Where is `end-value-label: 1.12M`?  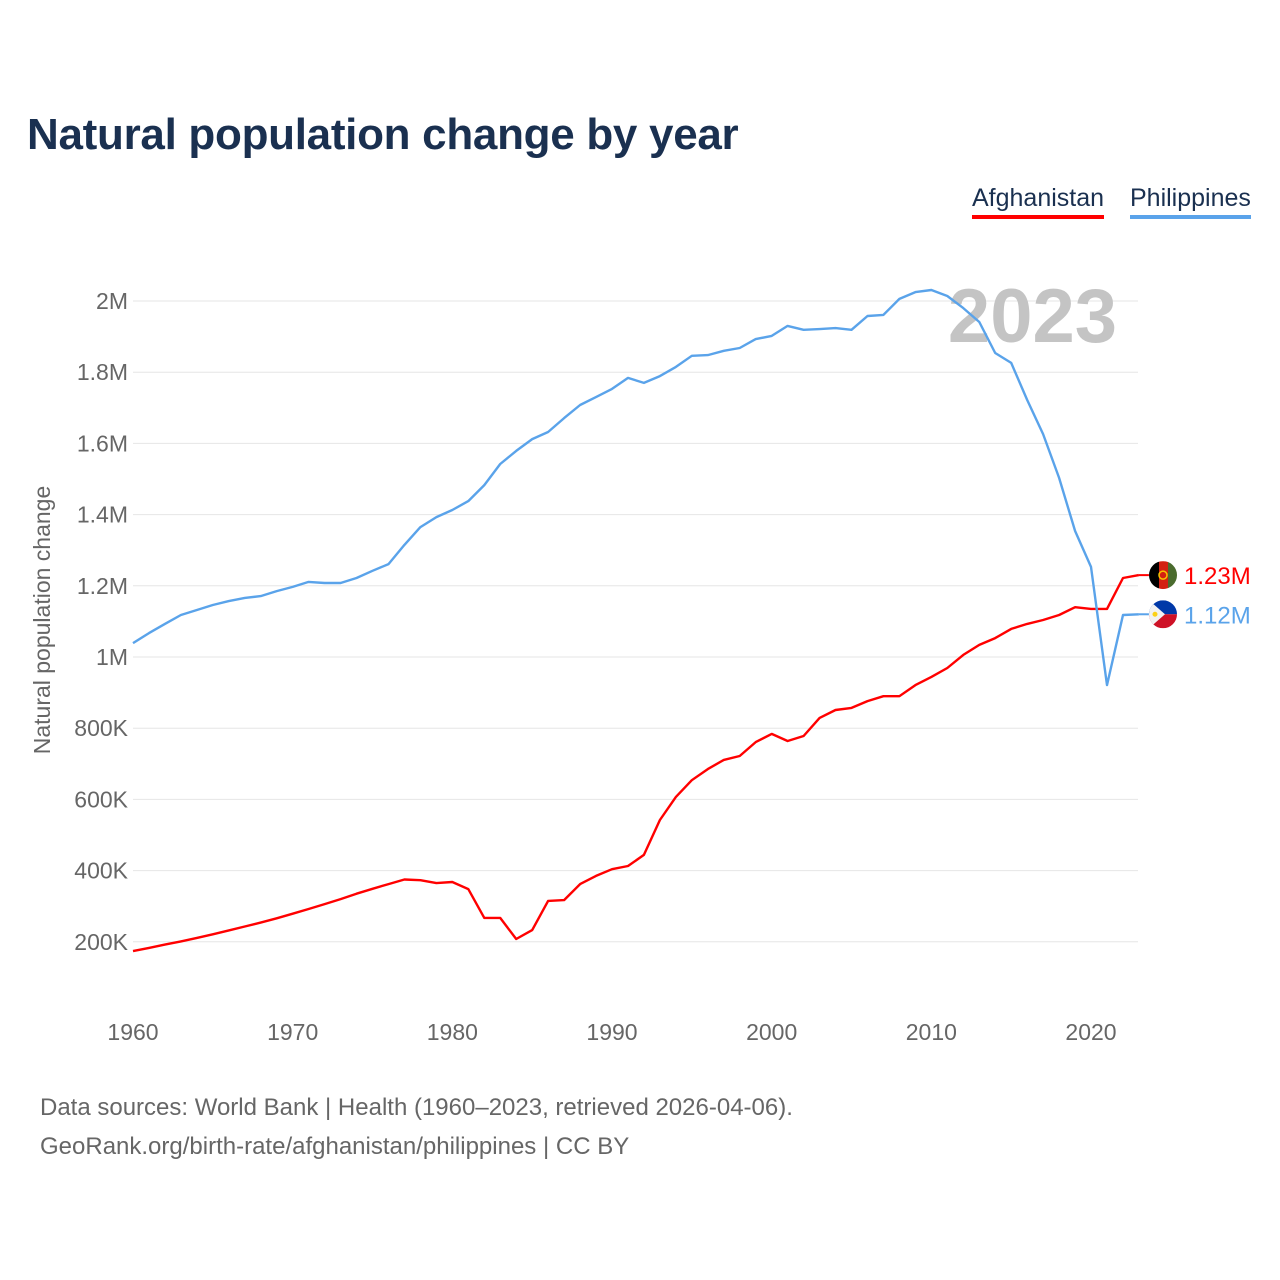 end-value-label: 1.12M is located at coordinates (1217, 615).